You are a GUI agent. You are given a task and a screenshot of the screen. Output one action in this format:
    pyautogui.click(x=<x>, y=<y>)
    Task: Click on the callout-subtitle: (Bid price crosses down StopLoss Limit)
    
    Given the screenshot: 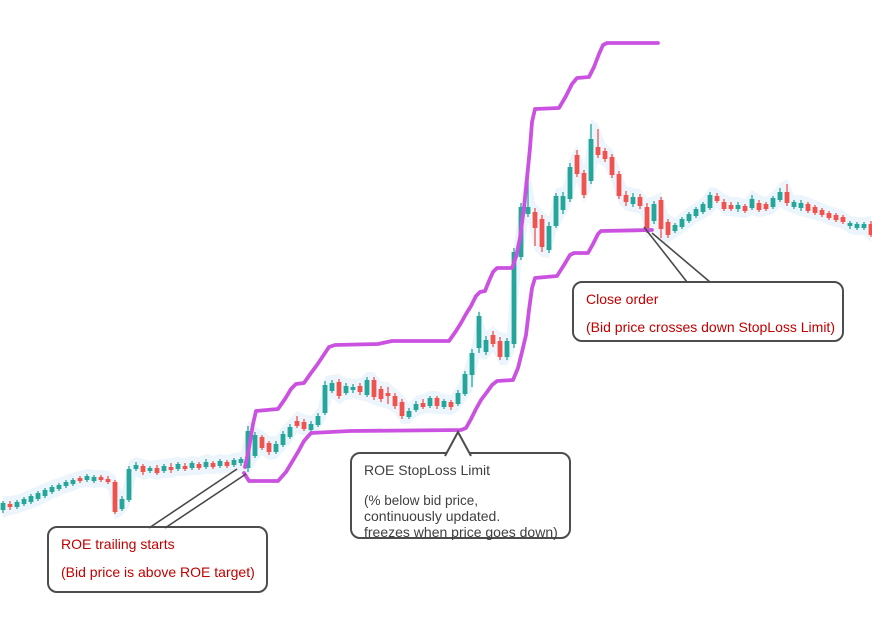 What is the action you would take?
    pyautogui.click(x=710, y=327)
    